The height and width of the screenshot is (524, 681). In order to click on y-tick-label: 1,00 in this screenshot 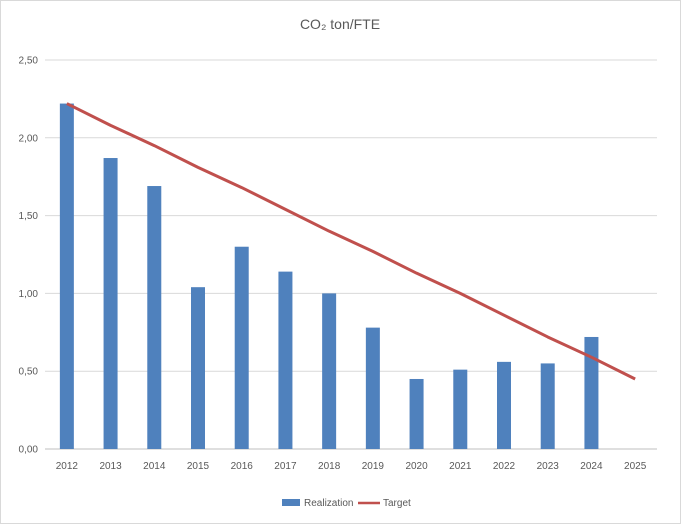, I will do `click(29, 294)`.